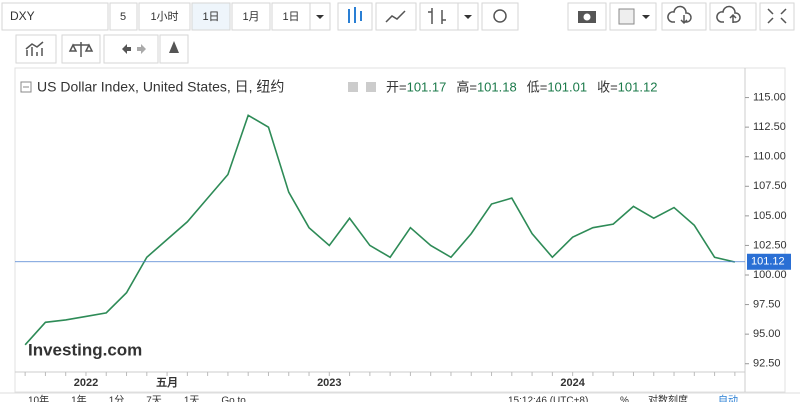 The height and width of the screenshot is (402, 800). I want to click on legend-item-label: 低=, so click(537, 86).